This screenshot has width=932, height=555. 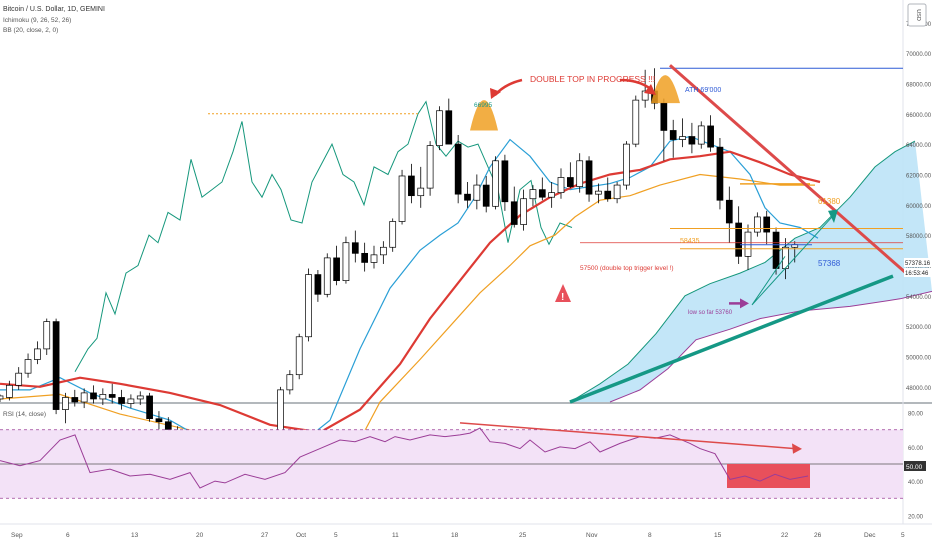 I want to click on time-tick-label: 11, so click(x=395, y=535).